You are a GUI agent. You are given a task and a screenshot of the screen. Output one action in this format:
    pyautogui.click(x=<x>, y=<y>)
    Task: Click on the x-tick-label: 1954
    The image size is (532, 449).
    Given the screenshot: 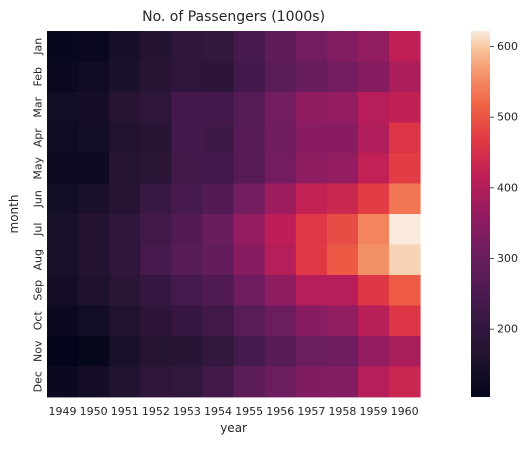 What is the action you would take?
    pyautogui.click(x=218, y=411)
    